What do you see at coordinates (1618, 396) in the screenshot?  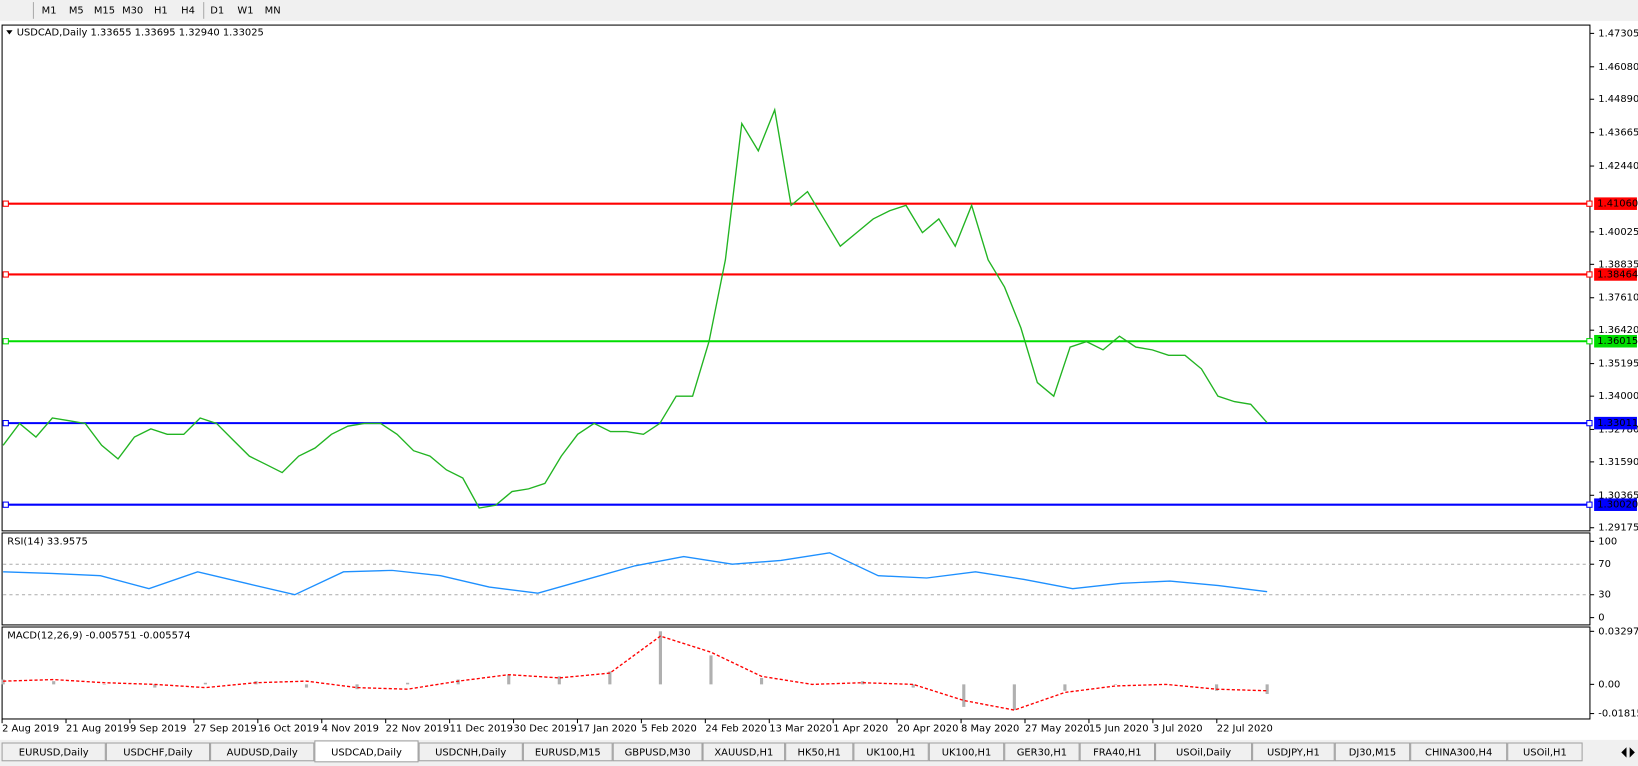 I see `y-tick-label: 1.34000` at bounding box center [1618, 396].